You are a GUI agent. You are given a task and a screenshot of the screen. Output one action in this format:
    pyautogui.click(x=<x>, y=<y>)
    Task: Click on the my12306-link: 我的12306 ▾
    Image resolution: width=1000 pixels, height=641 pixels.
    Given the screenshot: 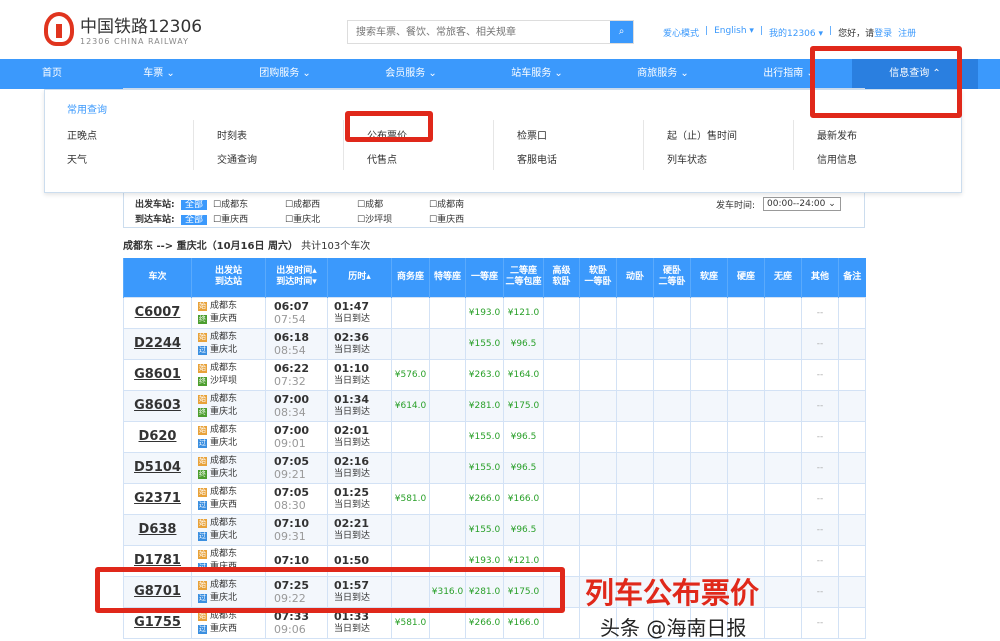 What is the action you would take?
    pyautogui.click(x=796, y=34)
    